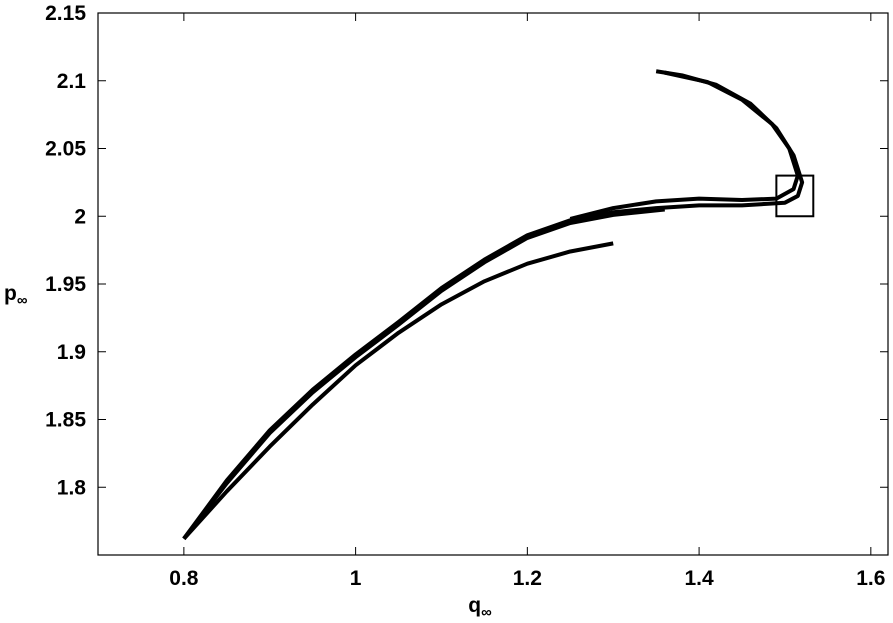  What do you see at coordinates (527, 578) in the screenshot?
I see `x-tick-label: 1.2` at bounding box center [527, 578].